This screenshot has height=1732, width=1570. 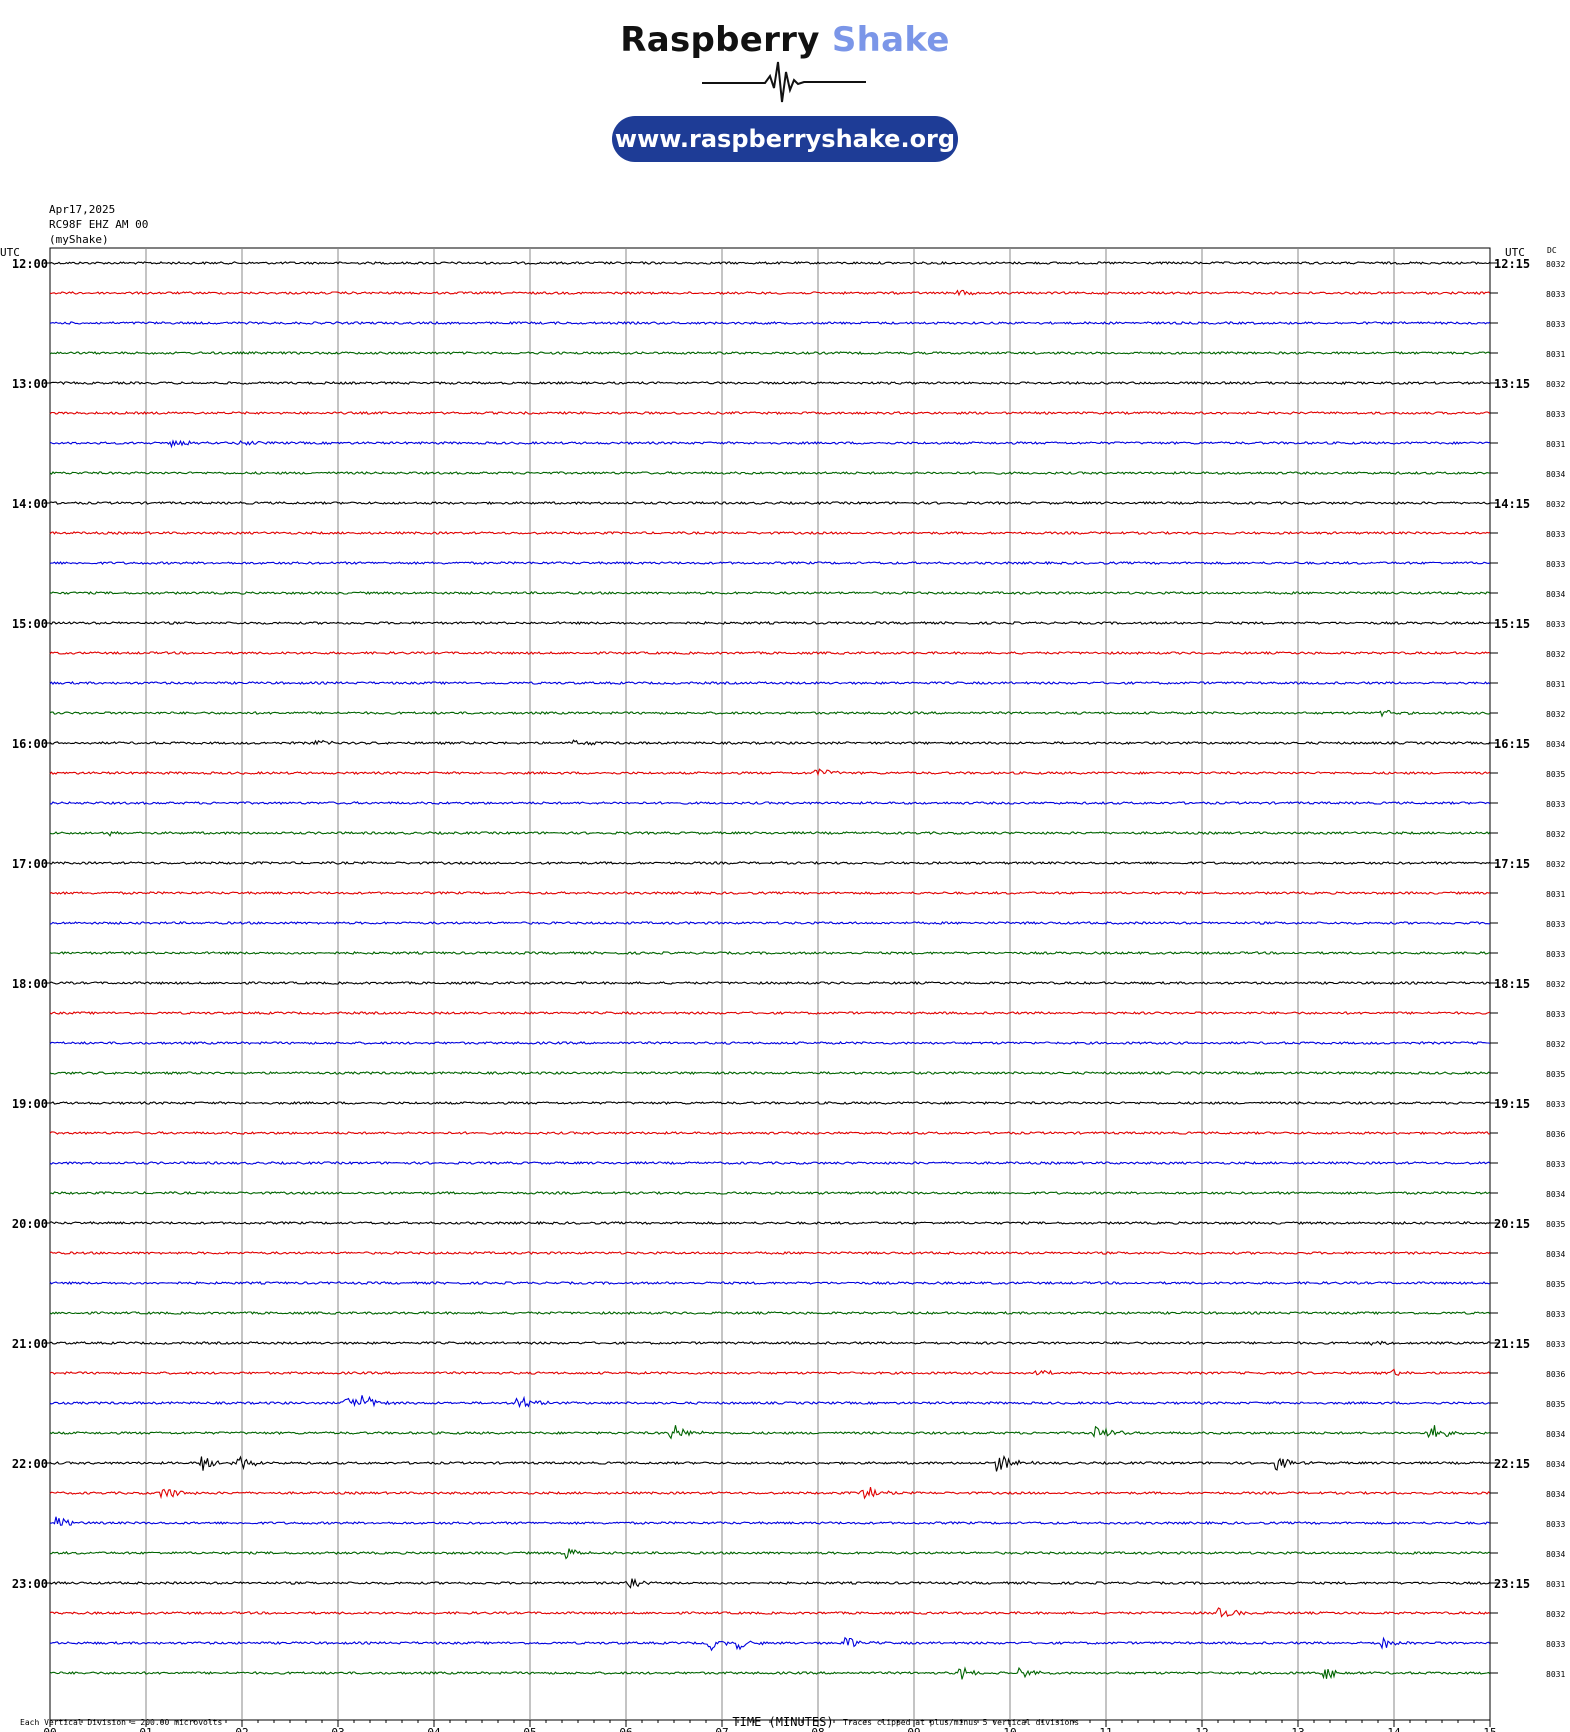 What do you see at coordinates (890, 40) in the screenshot?
I see `brand-shake: Shake` at bounding box center [890, 40].